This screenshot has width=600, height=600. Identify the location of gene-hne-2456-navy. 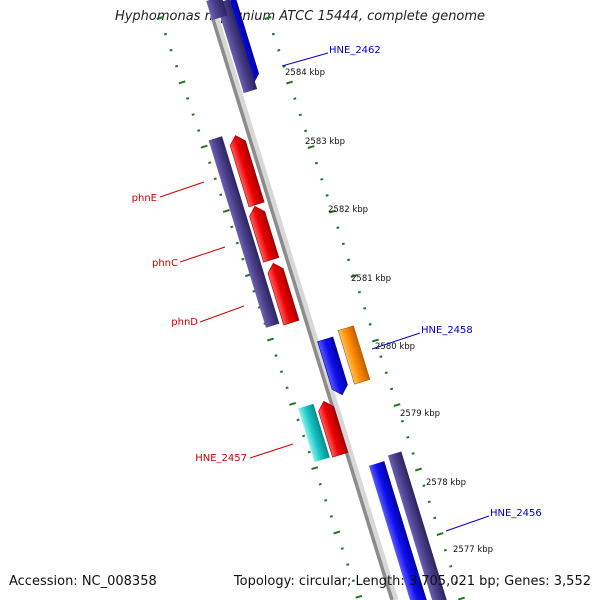
(418, 525).